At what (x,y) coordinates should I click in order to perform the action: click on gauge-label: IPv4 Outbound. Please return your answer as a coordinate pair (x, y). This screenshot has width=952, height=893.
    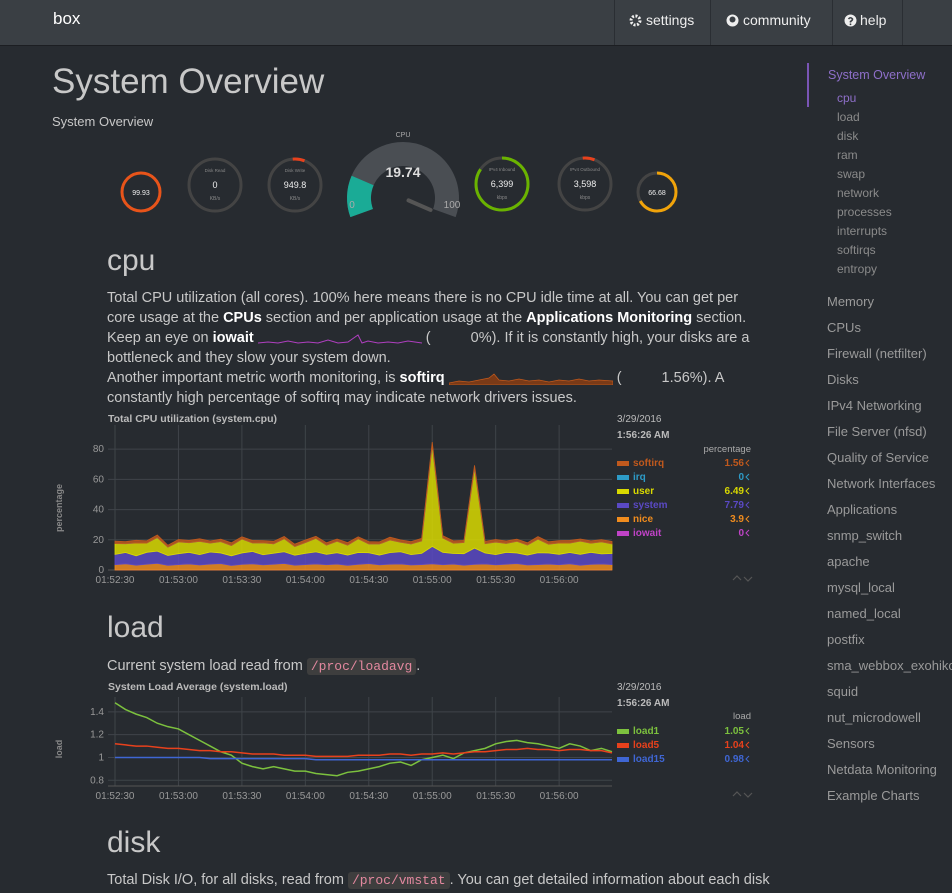
    Looking at the image, I should click on (585, 169).